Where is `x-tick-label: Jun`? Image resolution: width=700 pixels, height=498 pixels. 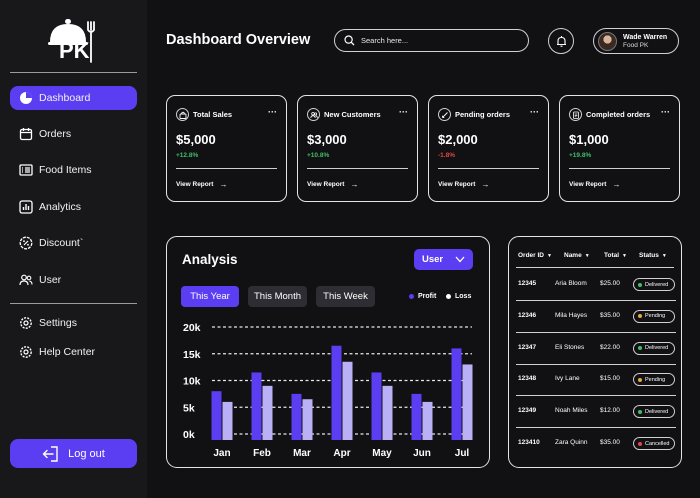
x-tick-label: Jun is located at coordinates (422, 453).